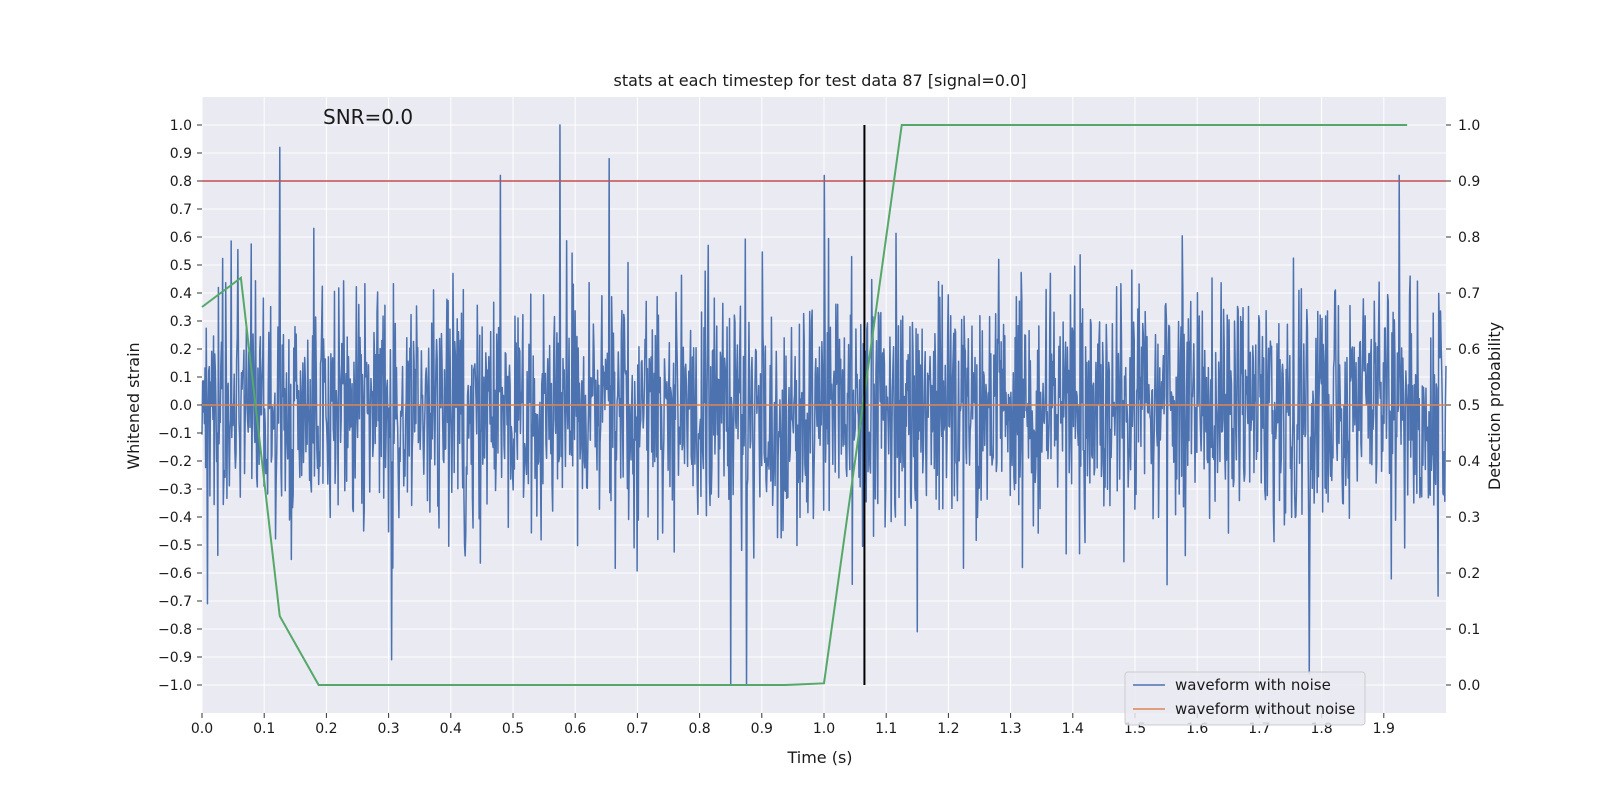 The image size is (1600, 800). I want to click on x-tick-label: 0.0, so click(202, 729).